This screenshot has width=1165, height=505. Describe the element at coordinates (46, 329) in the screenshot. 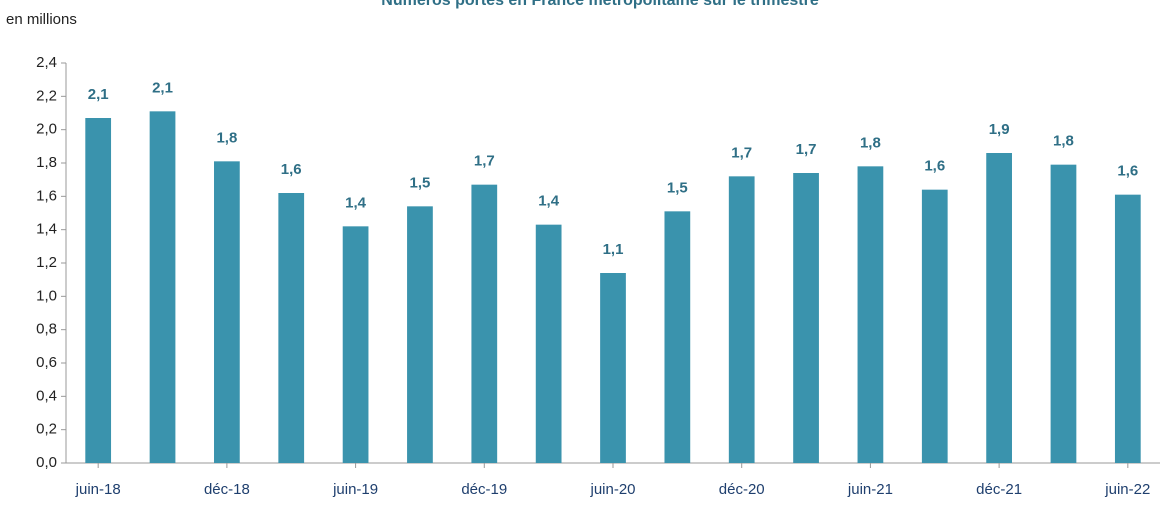

I see `y-tick-label: 0,8` at that location.